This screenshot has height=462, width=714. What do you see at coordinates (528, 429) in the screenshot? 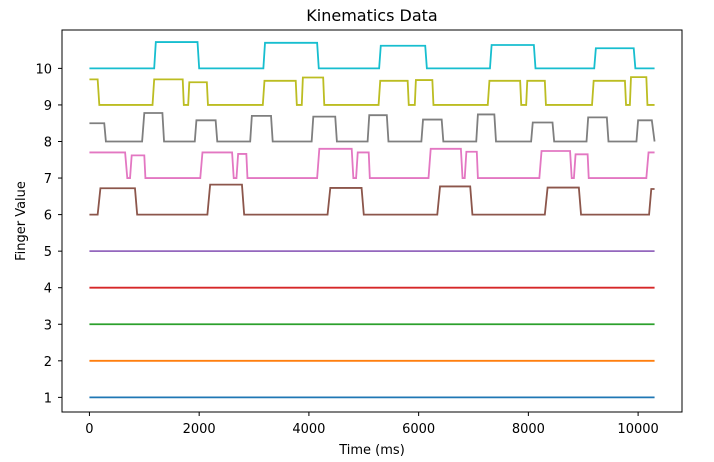
I see `x-tick-label: 8000` at bounding box center [528, 429].